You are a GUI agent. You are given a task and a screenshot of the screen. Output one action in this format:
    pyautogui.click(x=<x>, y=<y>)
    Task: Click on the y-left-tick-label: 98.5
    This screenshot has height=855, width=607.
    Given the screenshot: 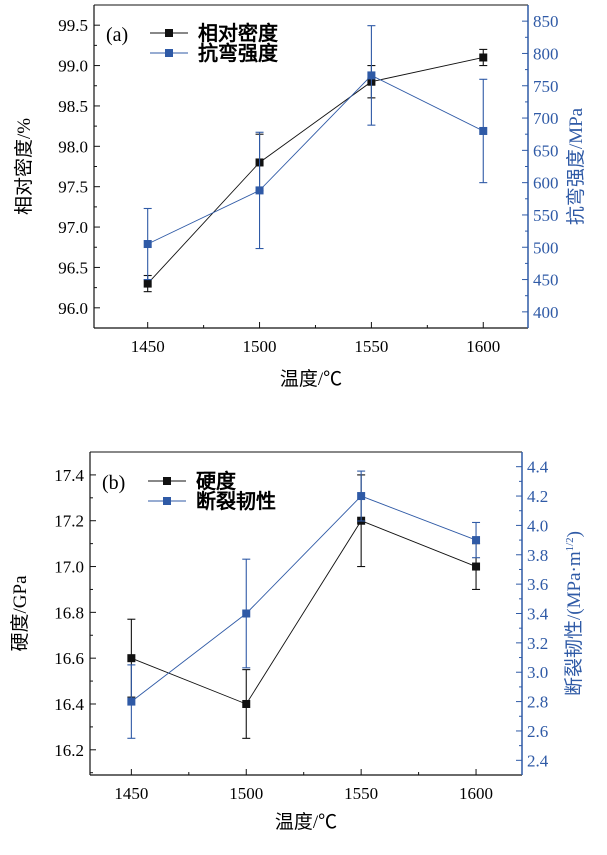 What is the action you would take?
    pyautogui.click(x=73, y=106)
    